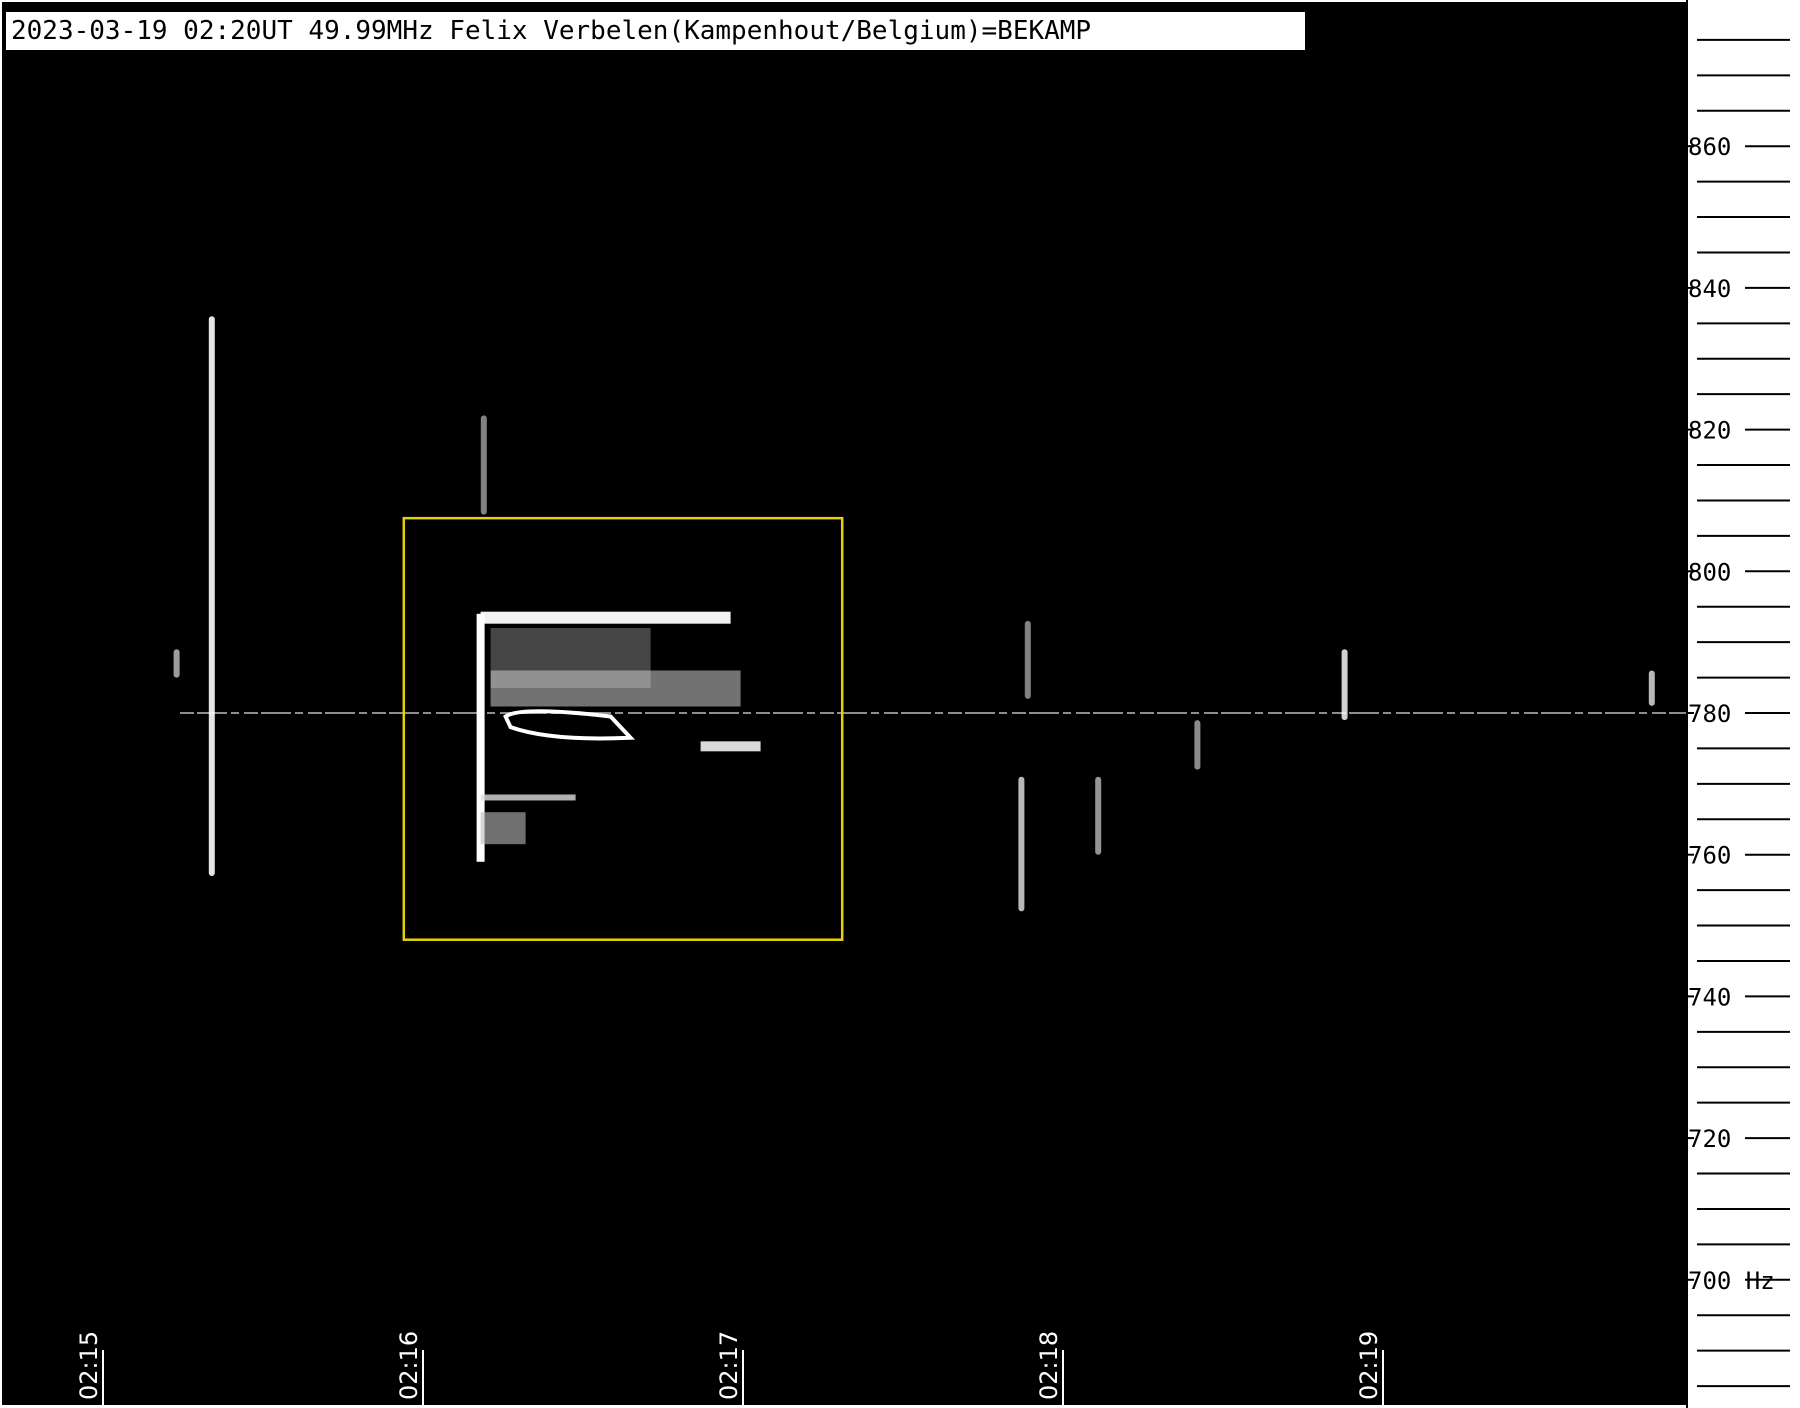 This screenshot has height=1408, width=1800. Describe the element at coordinates (605, 617) in the screenshot. I see `meteor-echo-upper-trail` at that location.